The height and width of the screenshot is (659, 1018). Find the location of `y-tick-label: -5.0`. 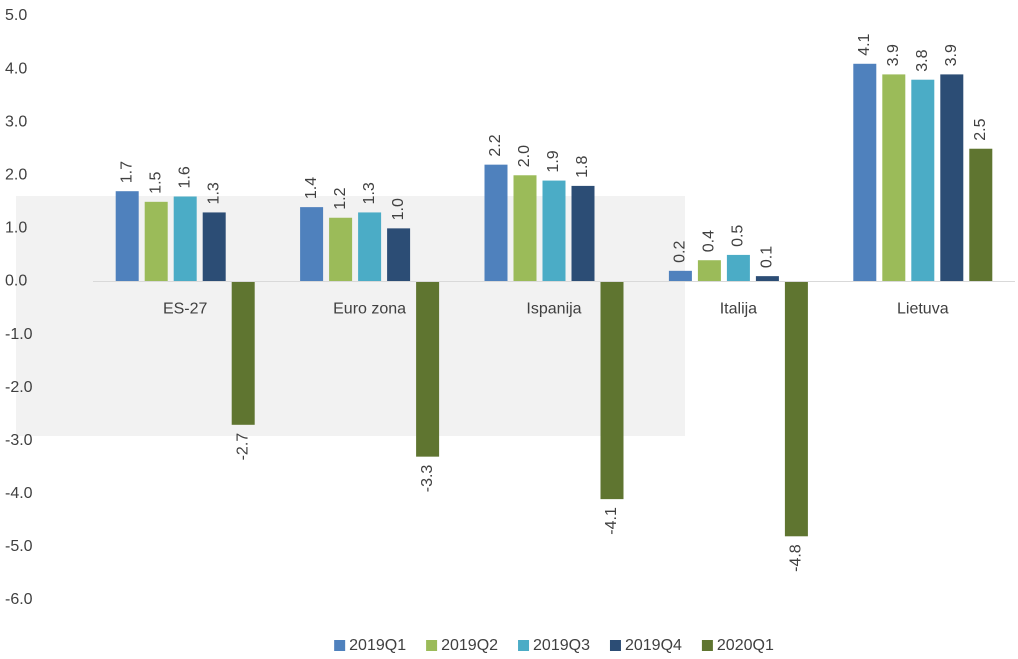

y-tick-label: -5.0 is located at coordinates (19, 546).